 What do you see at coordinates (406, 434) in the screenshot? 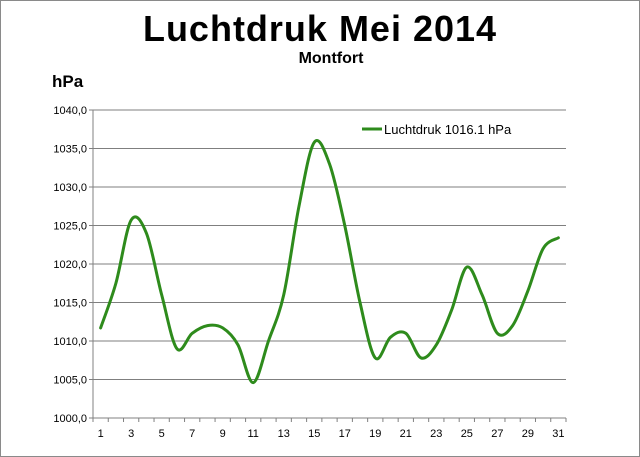
I see `x-tick-label: 21` at bounding box center [406, 434].